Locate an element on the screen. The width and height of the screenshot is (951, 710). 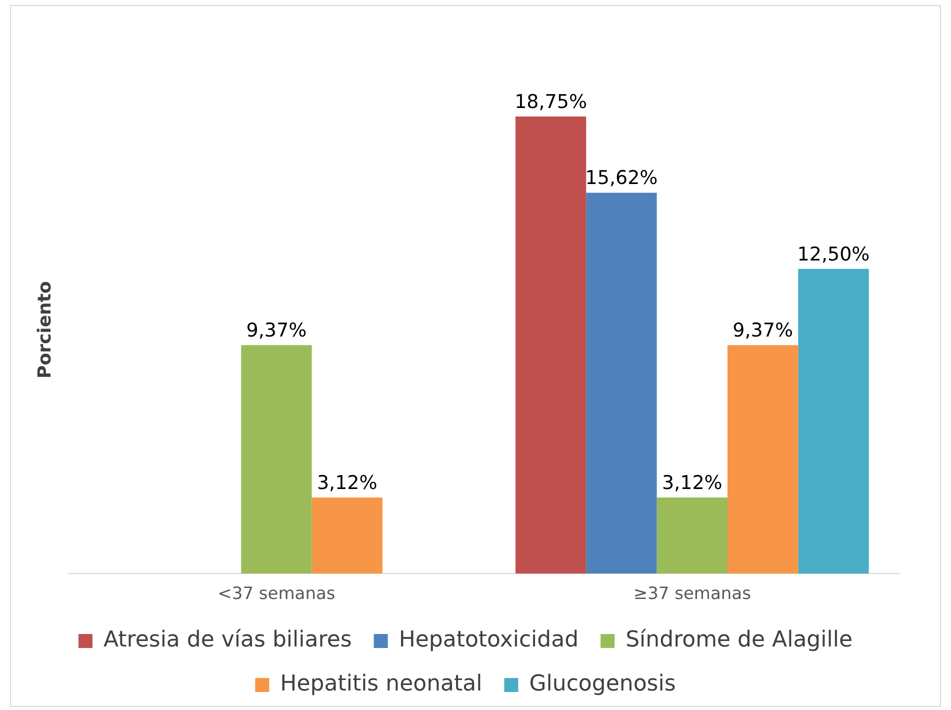
legend-label: Hepatitis neonatal is located at coordinates (381, 684).